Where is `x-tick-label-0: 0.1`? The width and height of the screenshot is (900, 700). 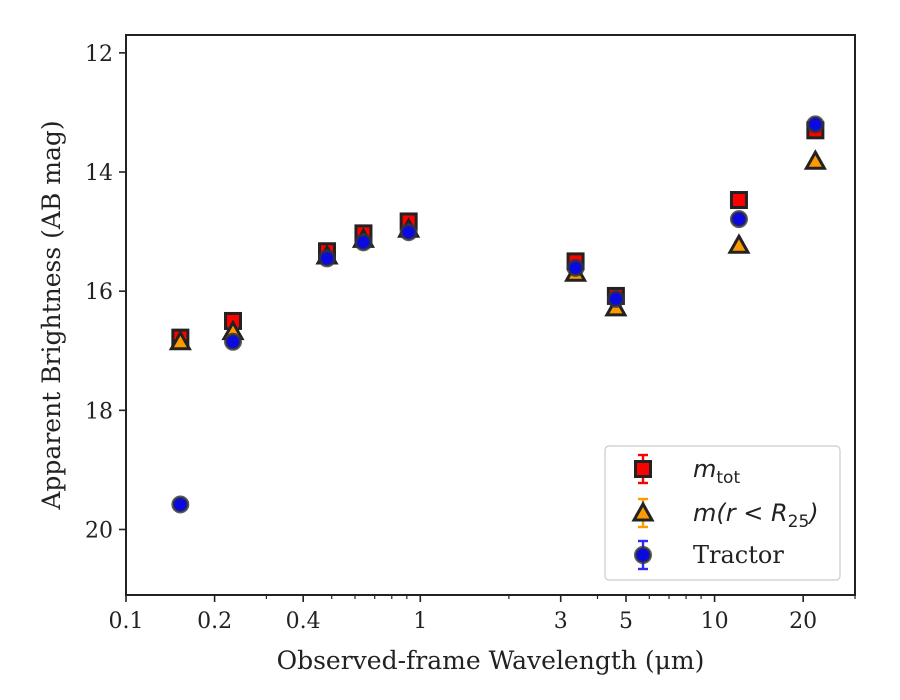
x-tick-label-0: 0.1 is located at coordinates (126, 621).